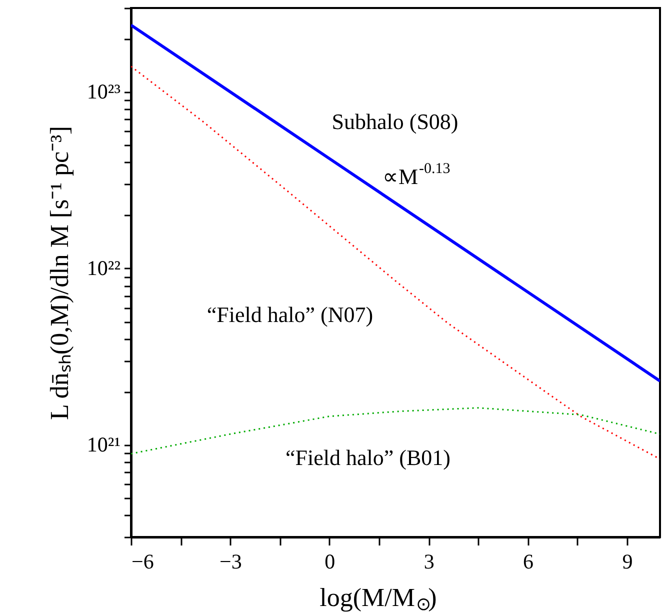  Describe the element at coordinates (103, 92) in the screenshot. I see `y-tick-label: 10²³` at that location.